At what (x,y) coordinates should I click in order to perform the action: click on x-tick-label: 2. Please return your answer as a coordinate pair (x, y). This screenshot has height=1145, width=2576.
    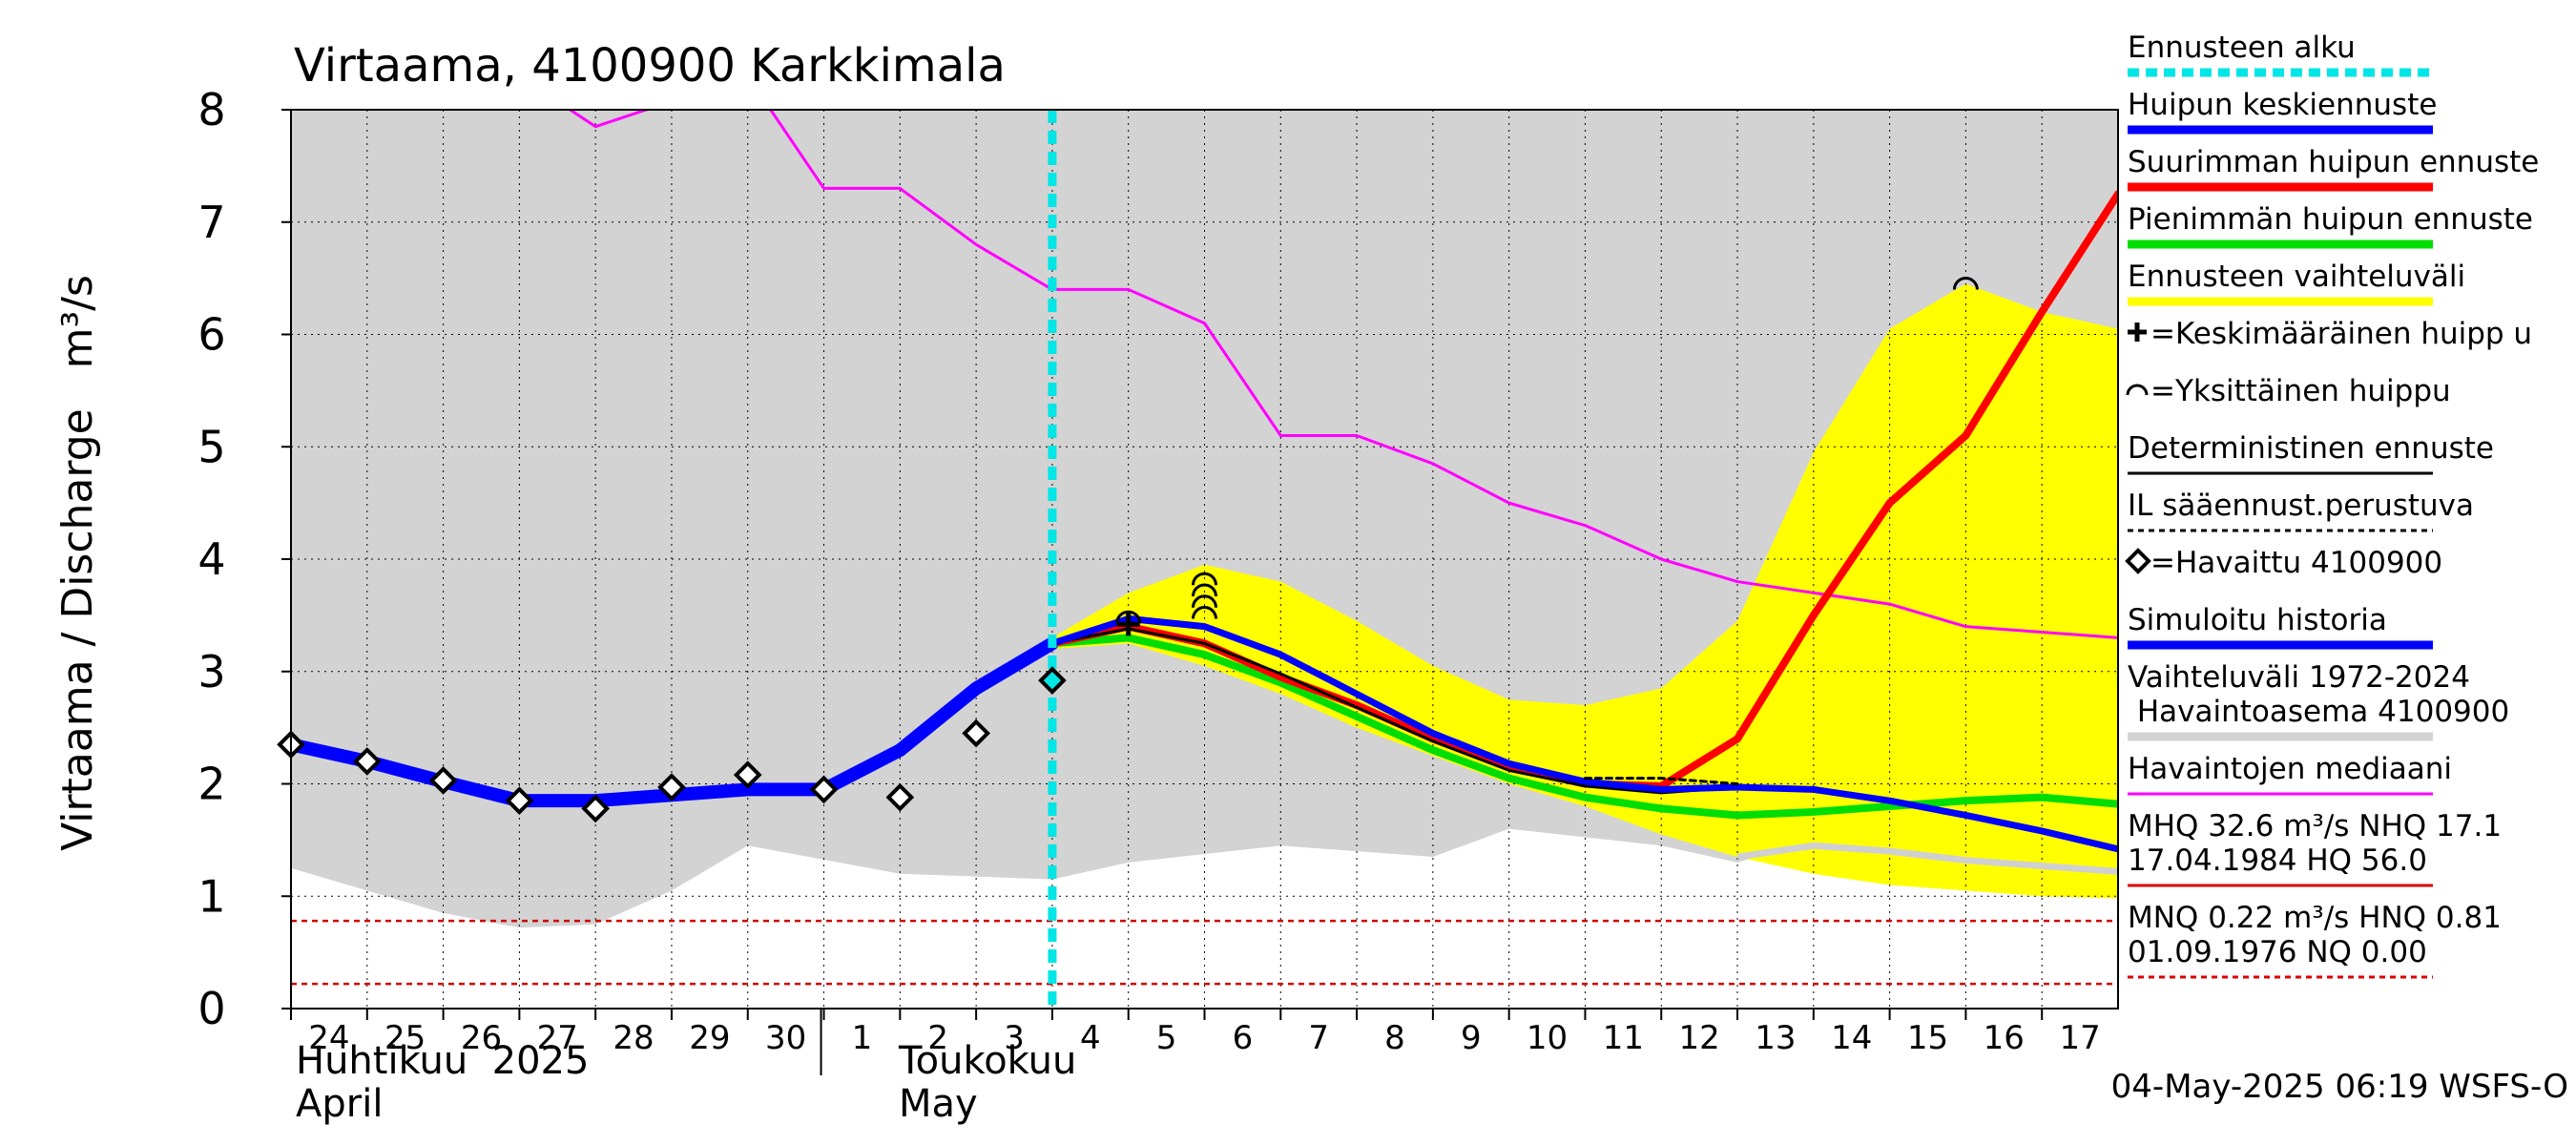
    Looking at the image, I should click on (937, 1038).